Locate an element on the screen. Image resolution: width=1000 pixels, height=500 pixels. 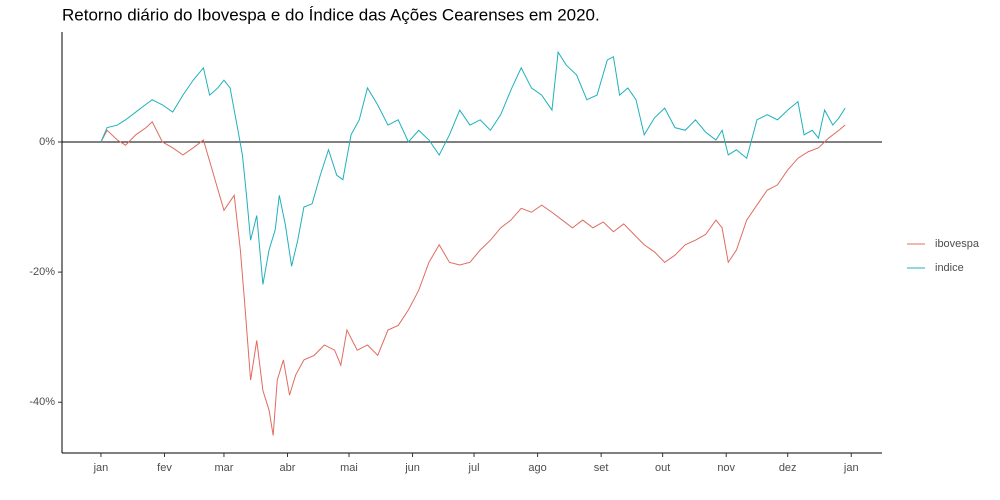
legend-label: indice is located at coordinates (949, 268).